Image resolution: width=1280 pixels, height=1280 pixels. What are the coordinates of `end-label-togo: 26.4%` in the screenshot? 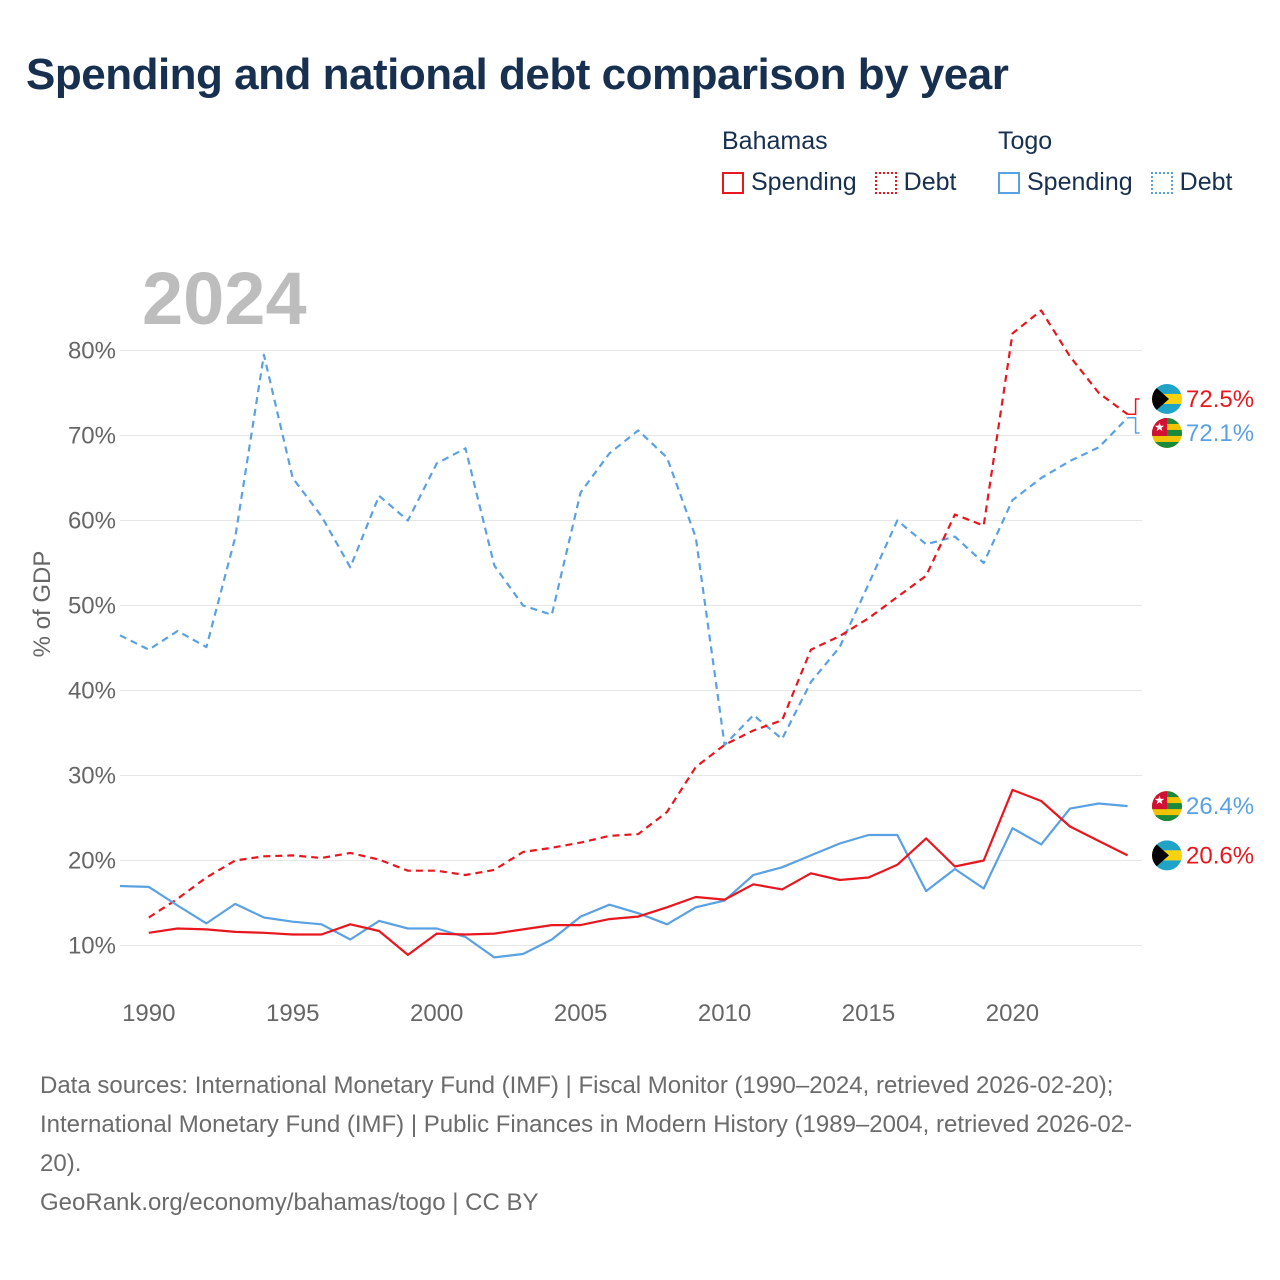 It's located at (1203, 806).